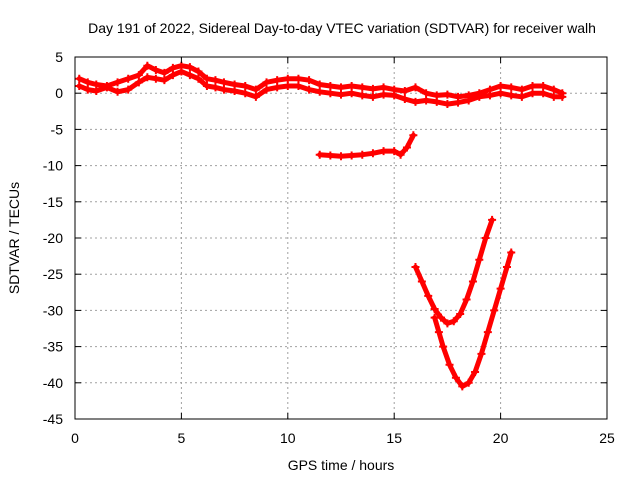  What do you see at coordinates (182, 438) in the screenshot?
I see `x-tick-label: 5` at bounding box center [182, 438].